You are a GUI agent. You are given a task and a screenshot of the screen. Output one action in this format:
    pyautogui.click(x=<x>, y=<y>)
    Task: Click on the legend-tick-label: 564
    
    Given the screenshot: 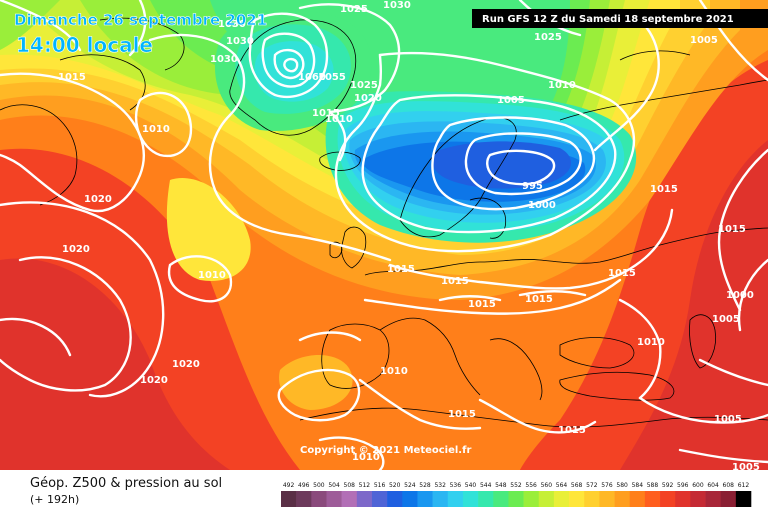 What is the action you would take?
    pyautogui.click(x=562, y=485)
    